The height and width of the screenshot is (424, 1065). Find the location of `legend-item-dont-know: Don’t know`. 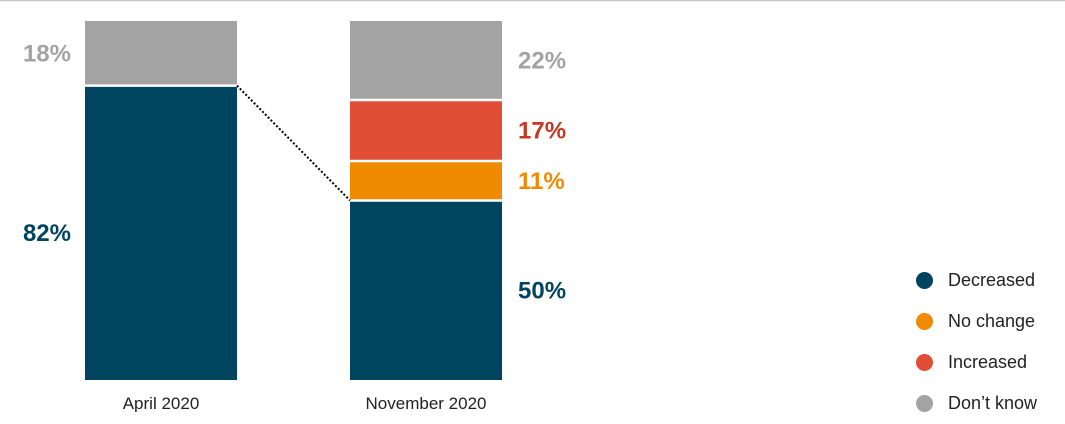

legend-item-dont-know: Don’t know is located at coordinates (990, 403).